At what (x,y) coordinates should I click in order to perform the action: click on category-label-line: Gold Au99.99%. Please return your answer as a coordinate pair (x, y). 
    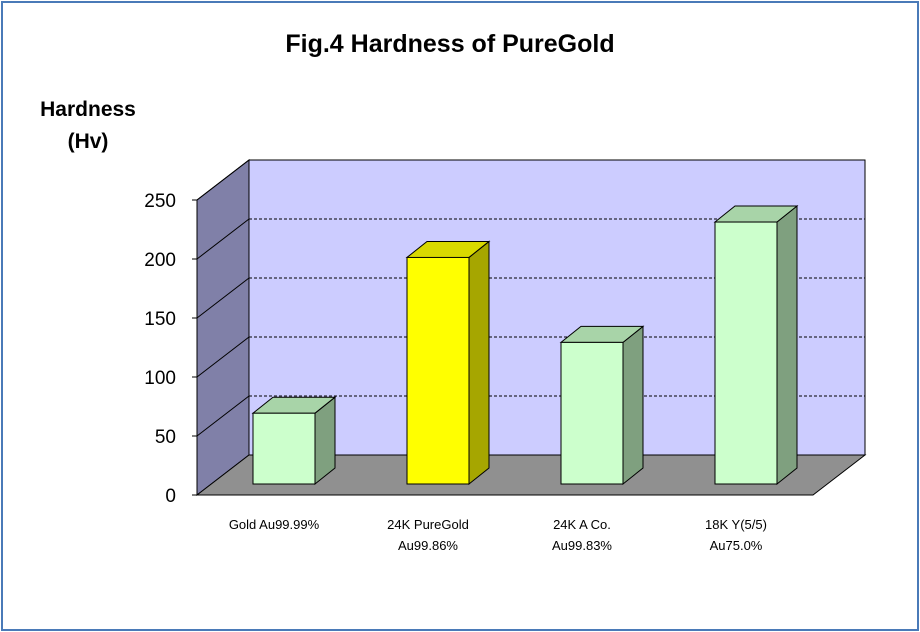
    Looking at the image, I should click on (274, 524).